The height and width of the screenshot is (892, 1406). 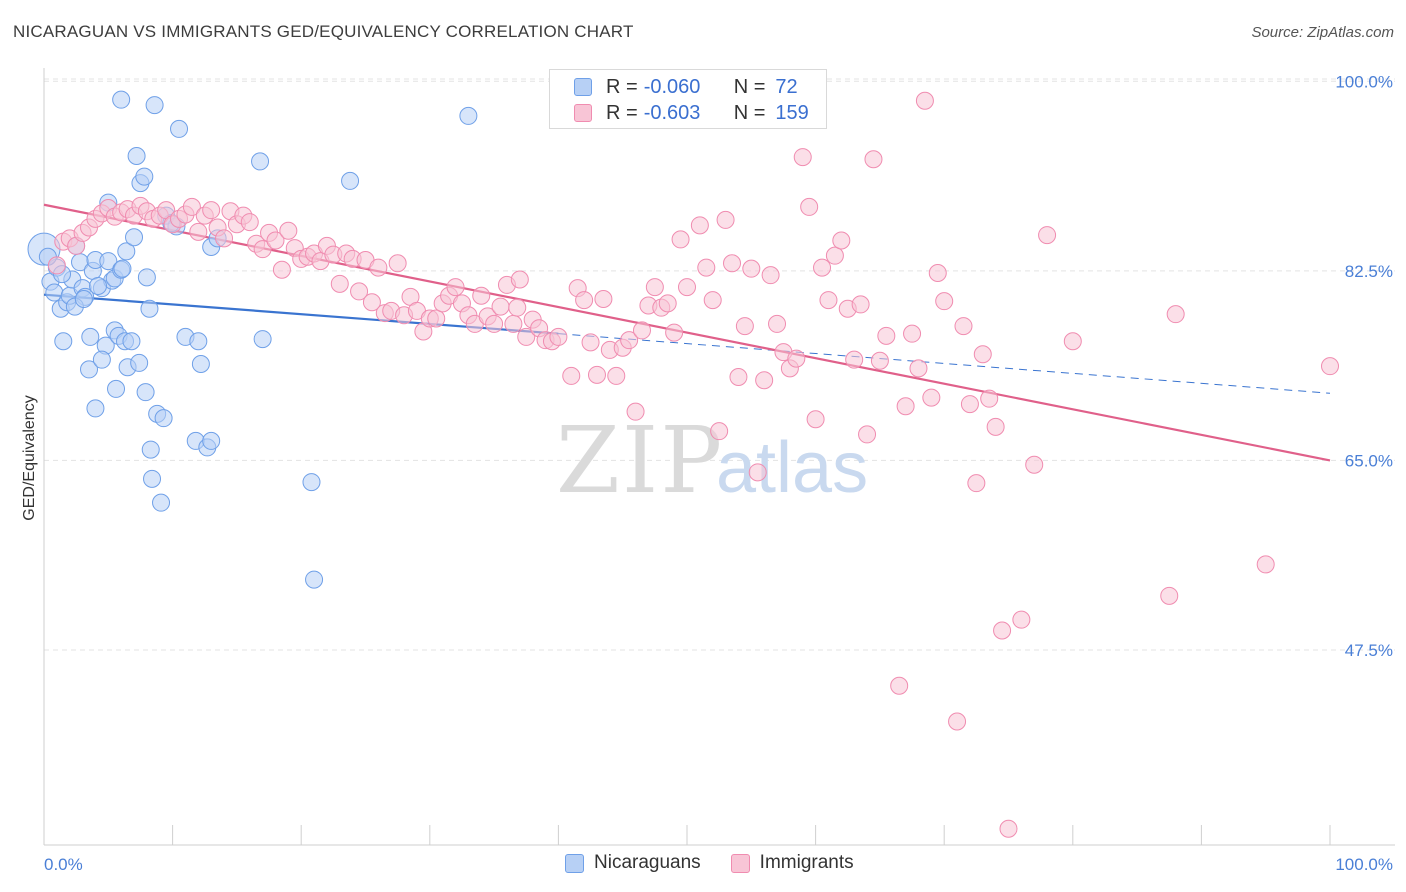 I want to click on x-tick-label: 0.0%, so click(x=63, y=864).